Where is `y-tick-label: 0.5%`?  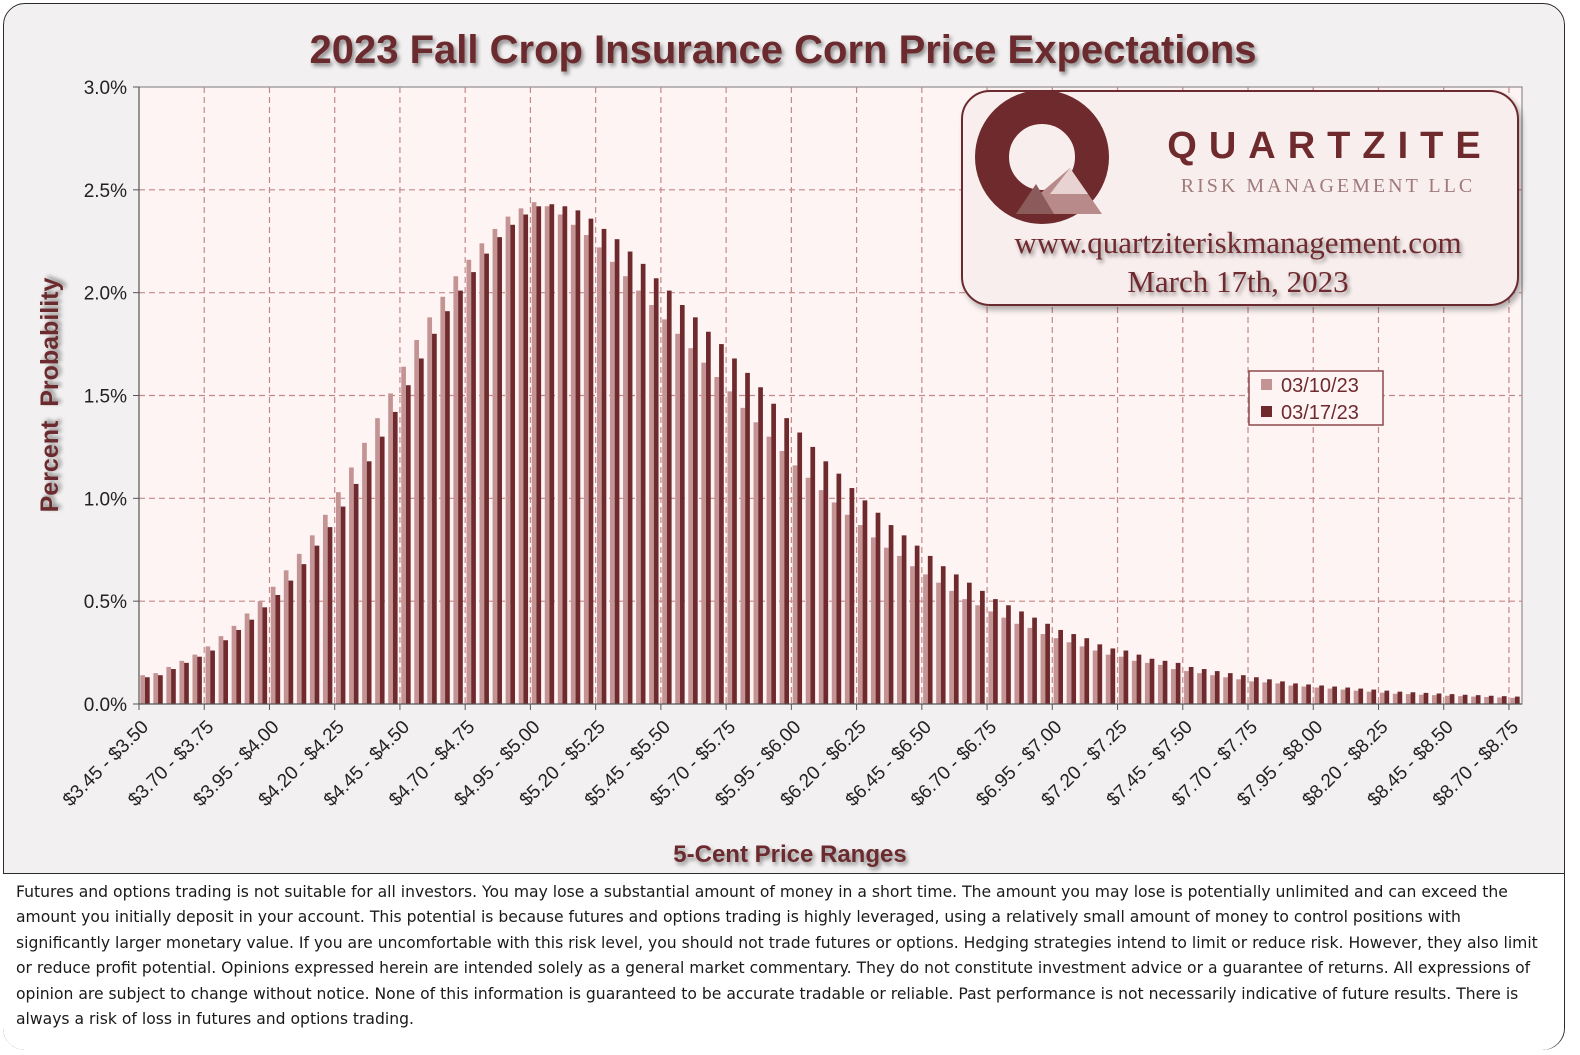
y-tick-label: 0.5% is located at coordinates (105, 602).